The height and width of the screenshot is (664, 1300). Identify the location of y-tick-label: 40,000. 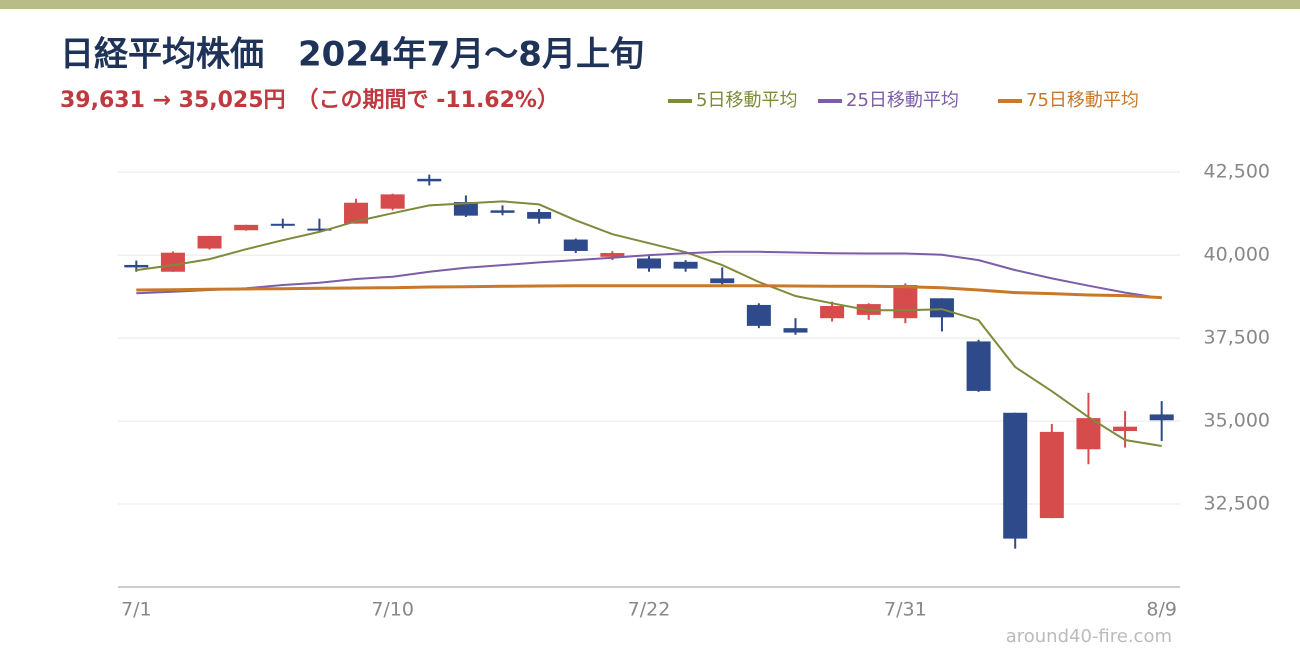
(1237, 255).